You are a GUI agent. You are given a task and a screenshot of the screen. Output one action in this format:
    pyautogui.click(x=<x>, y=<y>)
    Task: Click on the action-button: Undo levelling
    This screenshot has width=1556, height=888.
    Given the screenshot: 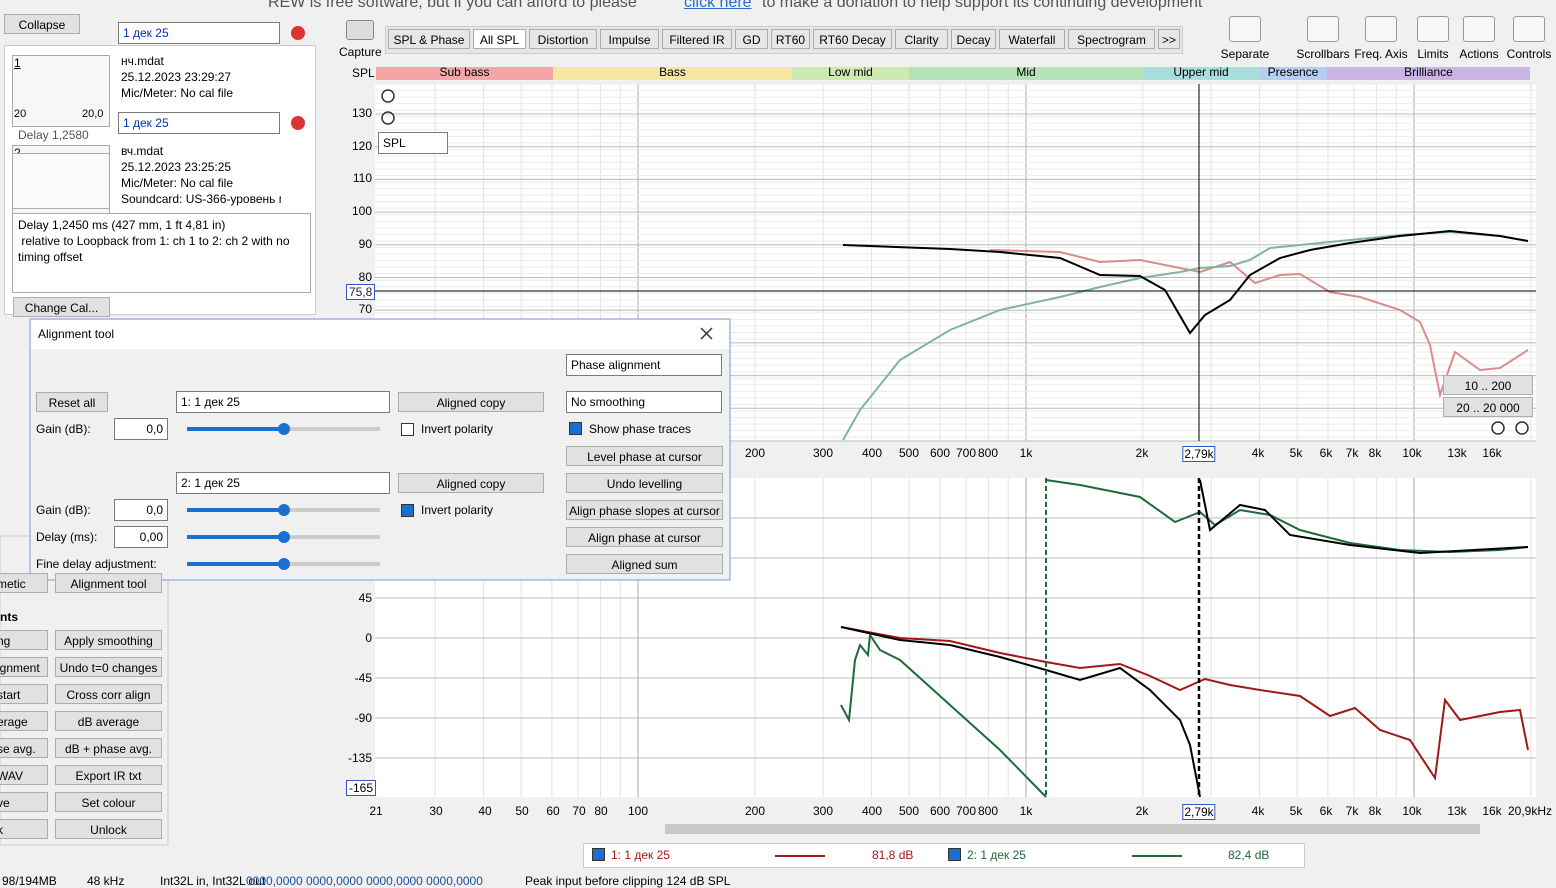 What is the action you would take?
    pyautogui.click(x=644, y=483)
    